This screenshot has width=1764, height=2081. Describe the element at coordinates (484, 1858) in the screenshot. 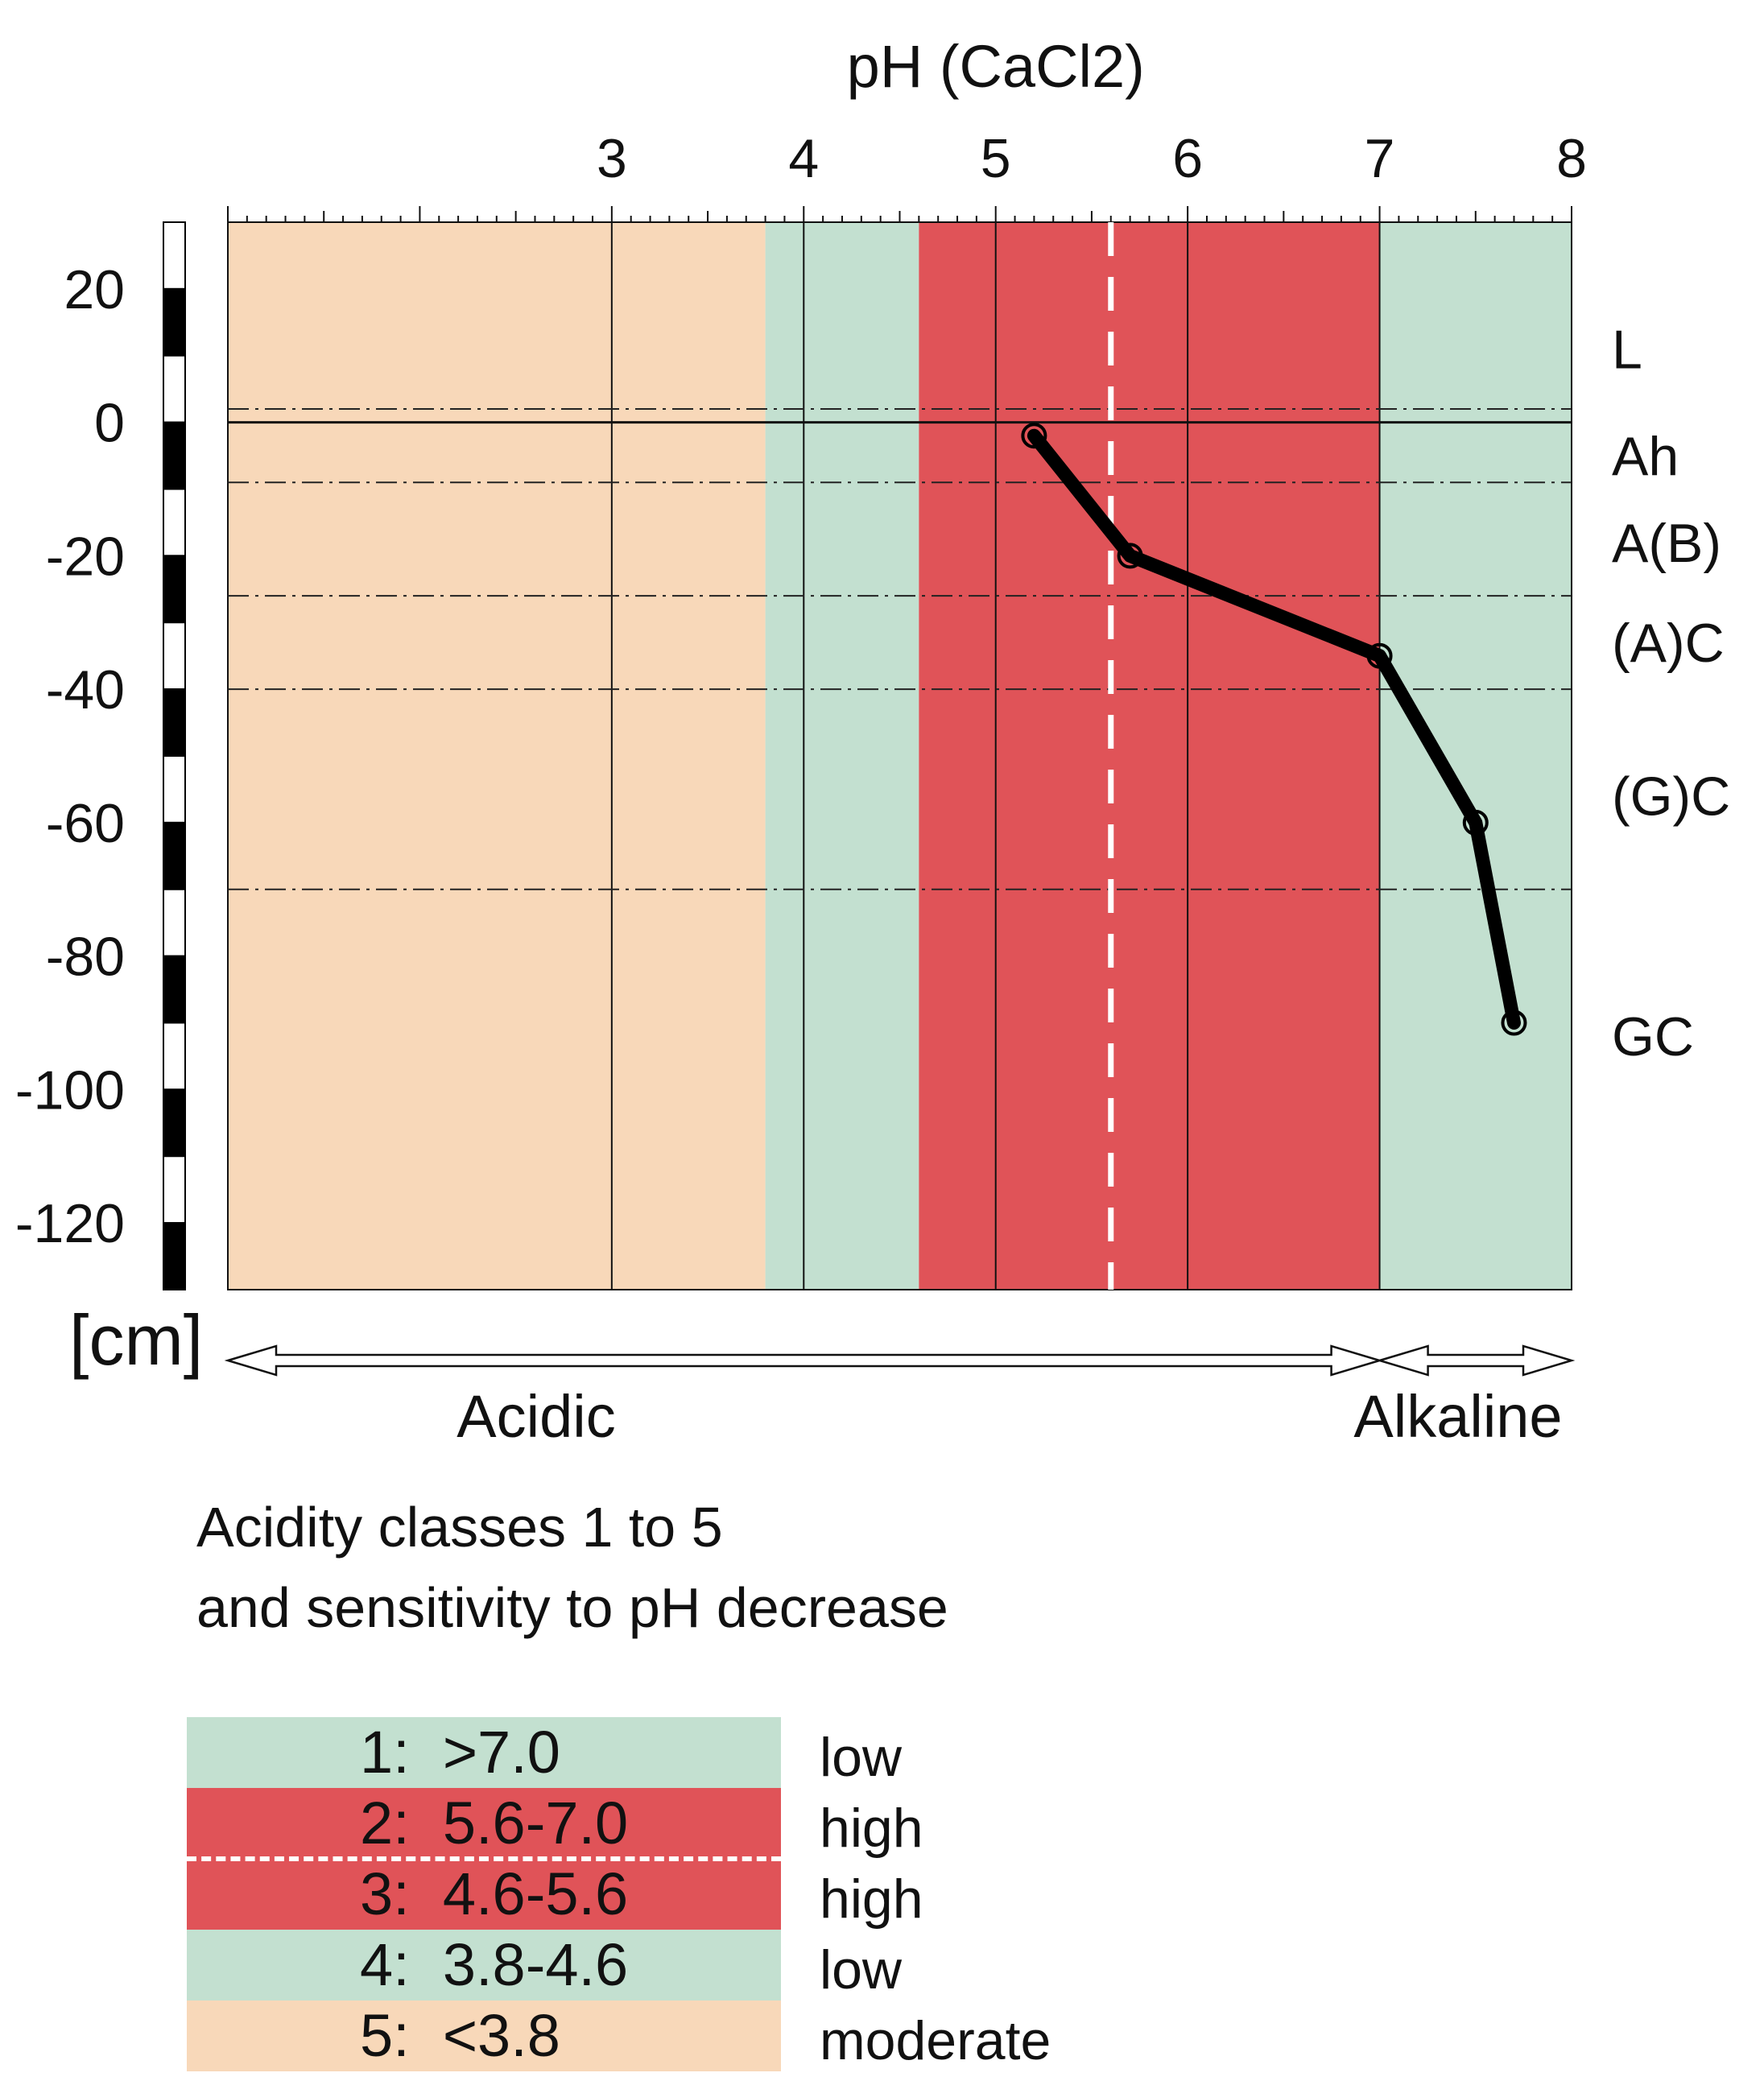

I see `legend-class-2-3-divider` at that location.